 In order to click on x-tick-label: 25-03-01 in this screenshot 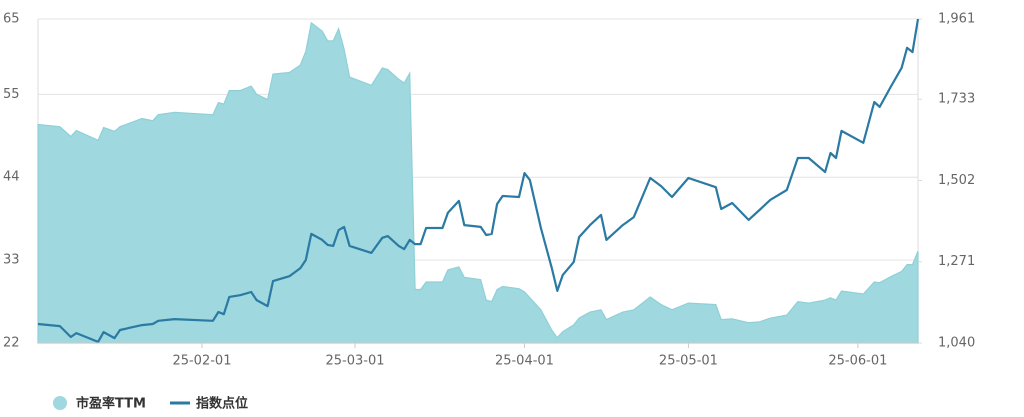, I will do `click(355, 361)`.